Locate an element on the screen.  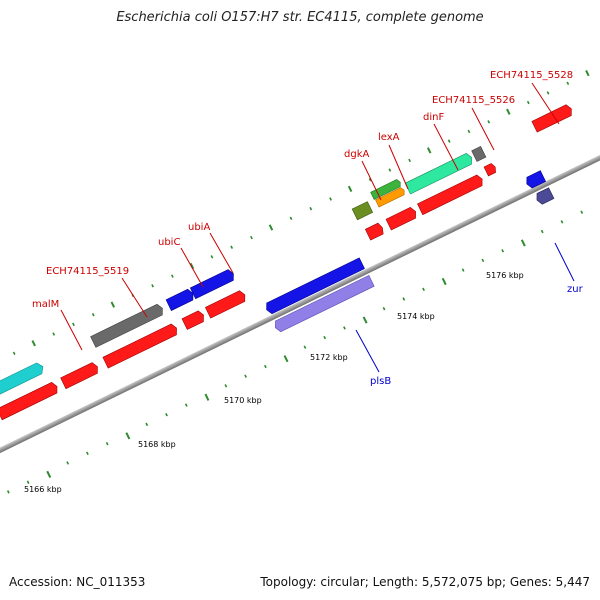
cds-dgka is located at coordinates (362, 211).